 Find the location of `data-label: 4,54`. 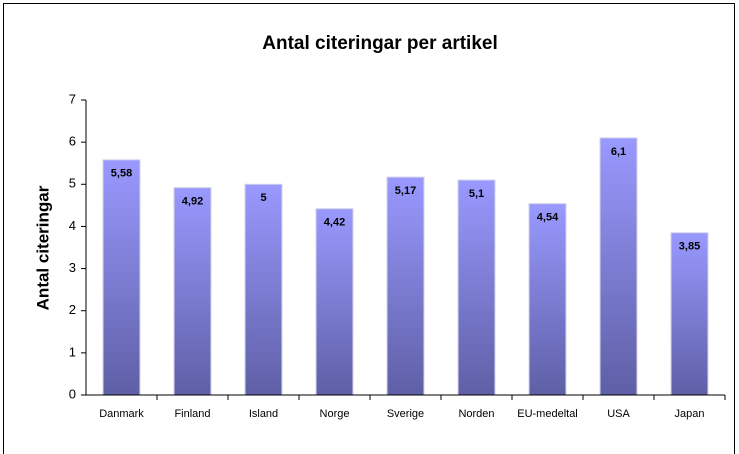

data-label: 4,54 is located at coordinates (548, 218).